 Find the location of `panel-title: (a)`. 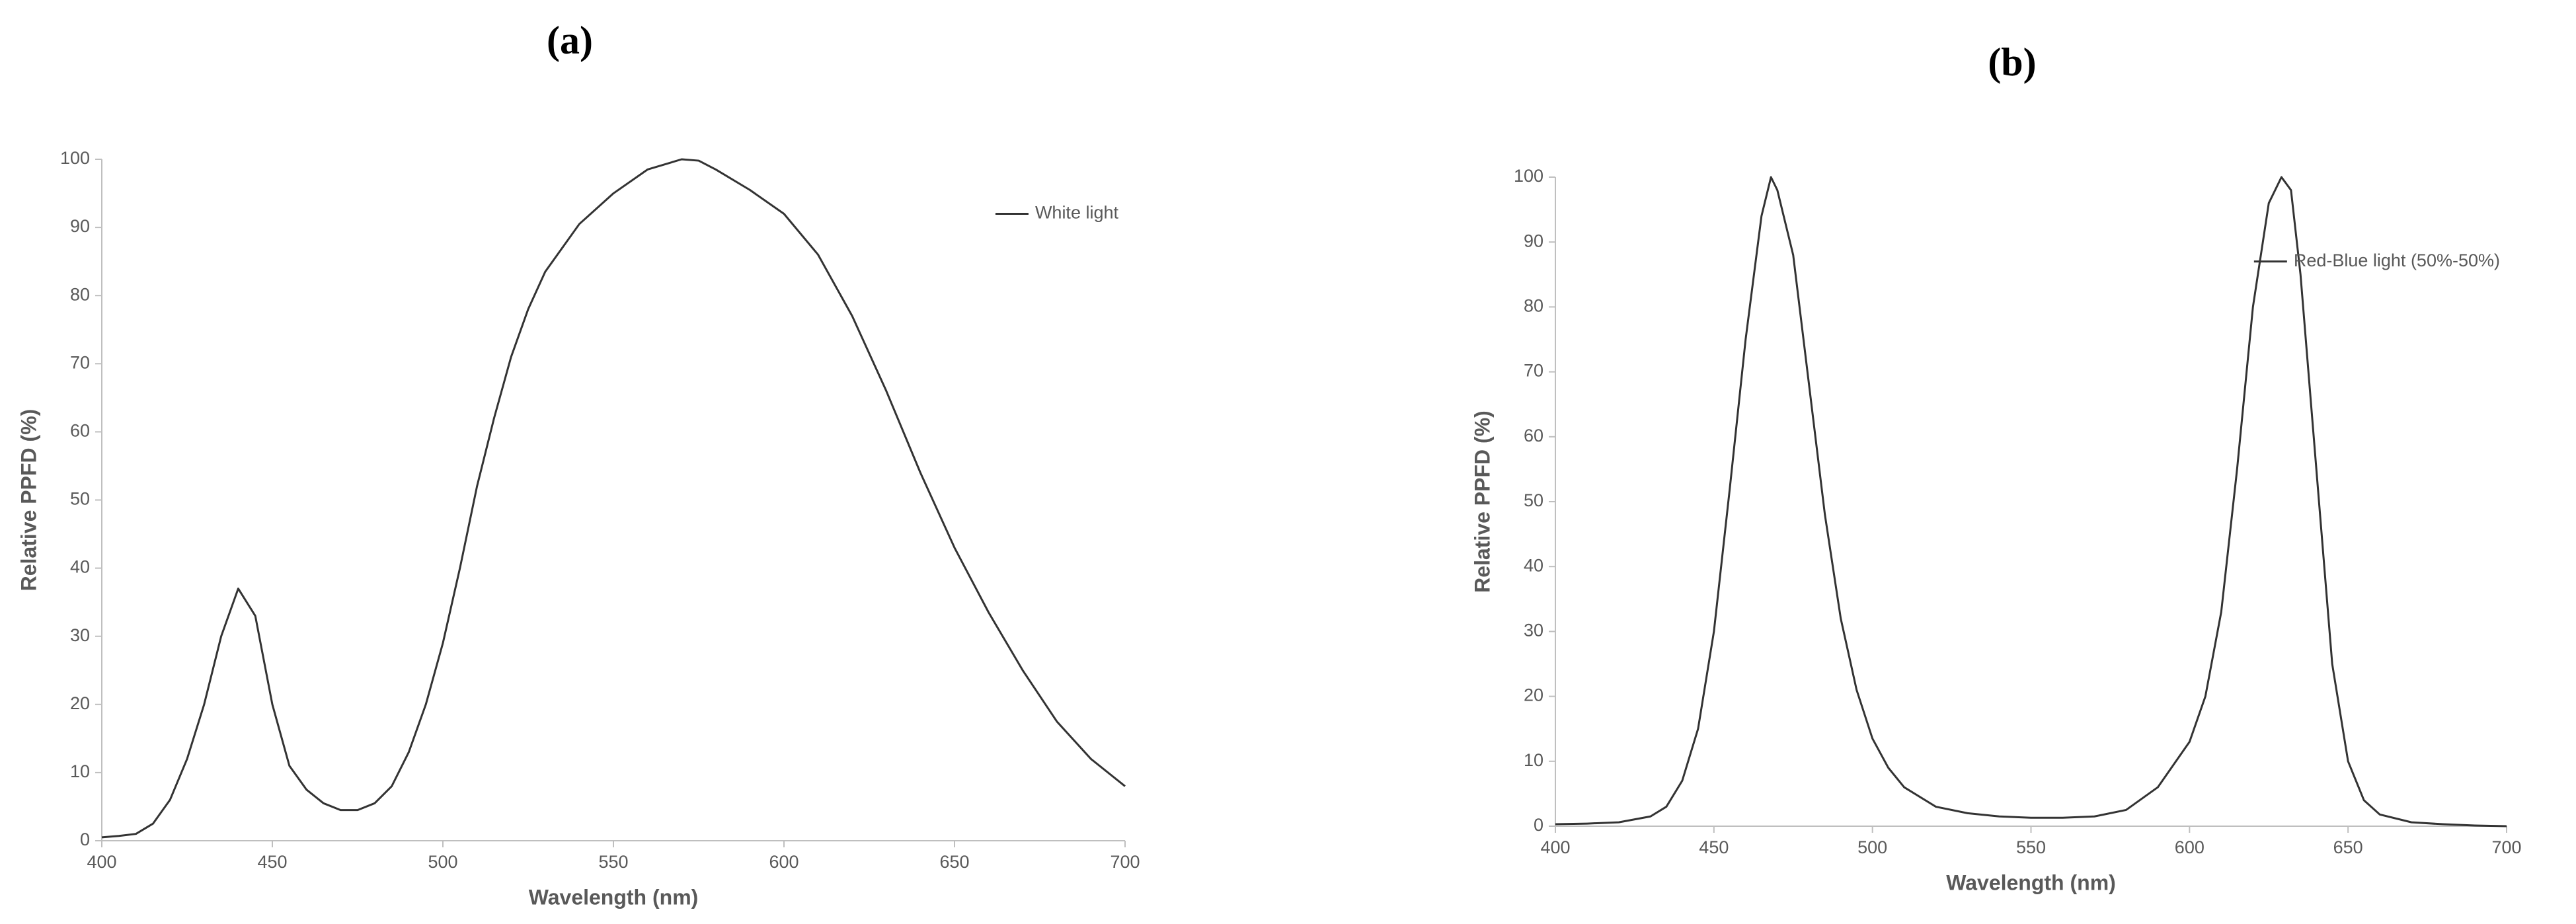

panel-title: (a) is located at coordinates (570, 40).